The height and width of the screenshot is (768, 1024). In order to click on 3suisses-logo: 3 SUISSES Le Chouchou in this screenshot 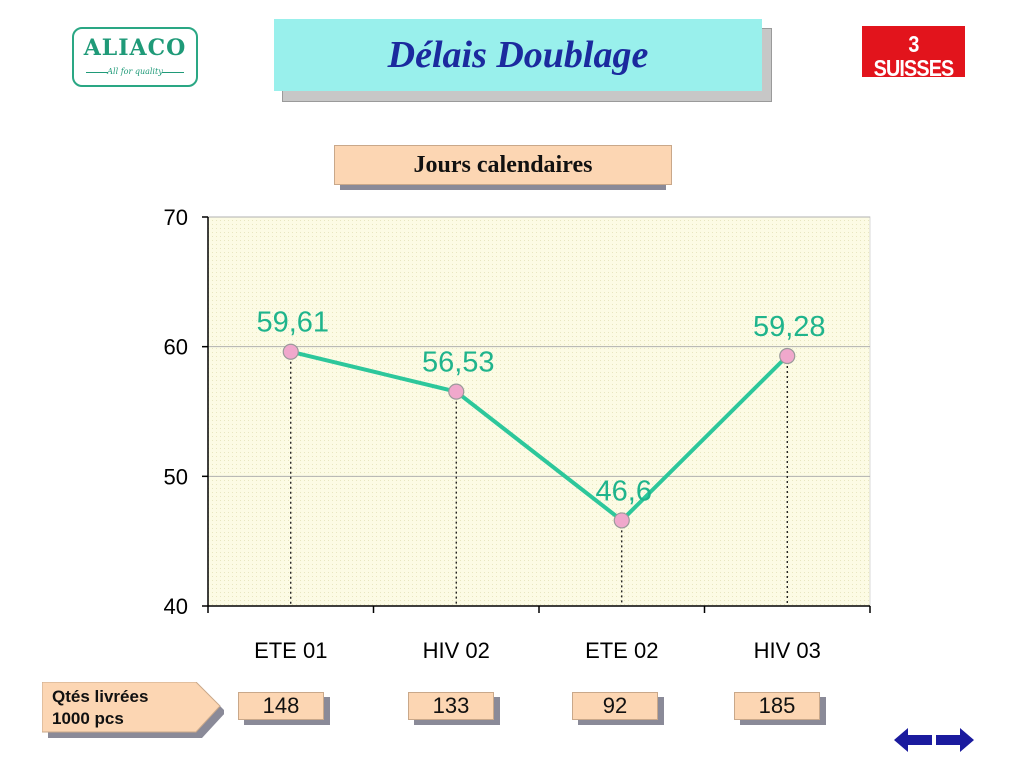, I will do `click(913, 58)`.